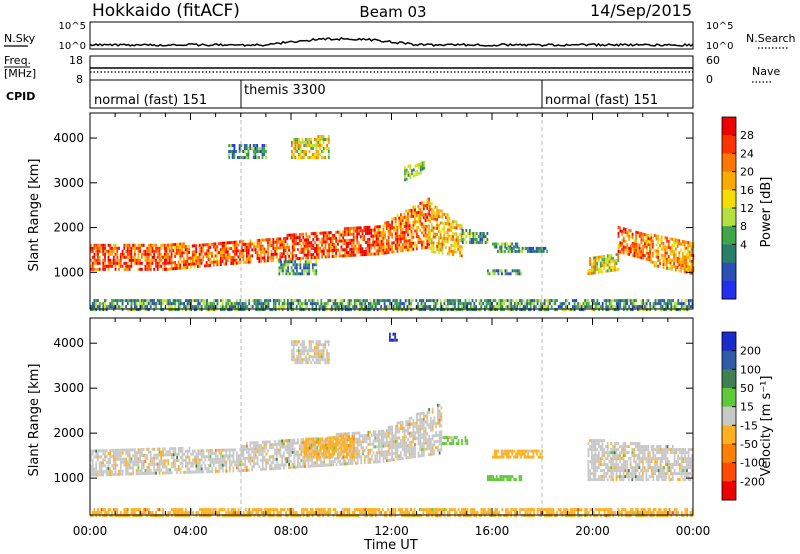 The width and height of the screenshot is (800, 554). Describe the element at coordinates (68, 272) in the screenshot. I see `power-ytick-label: 1000` at that location.